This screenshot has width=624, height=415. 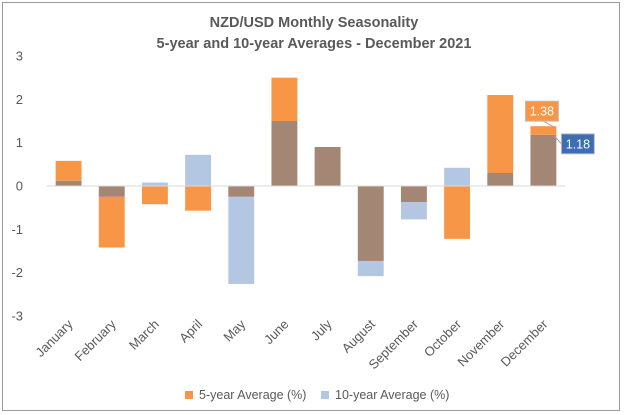 What do you see at coordinates (413, 211) in the screenshot?
I see `bar-10-year-september` at bounding box center [413, 211].